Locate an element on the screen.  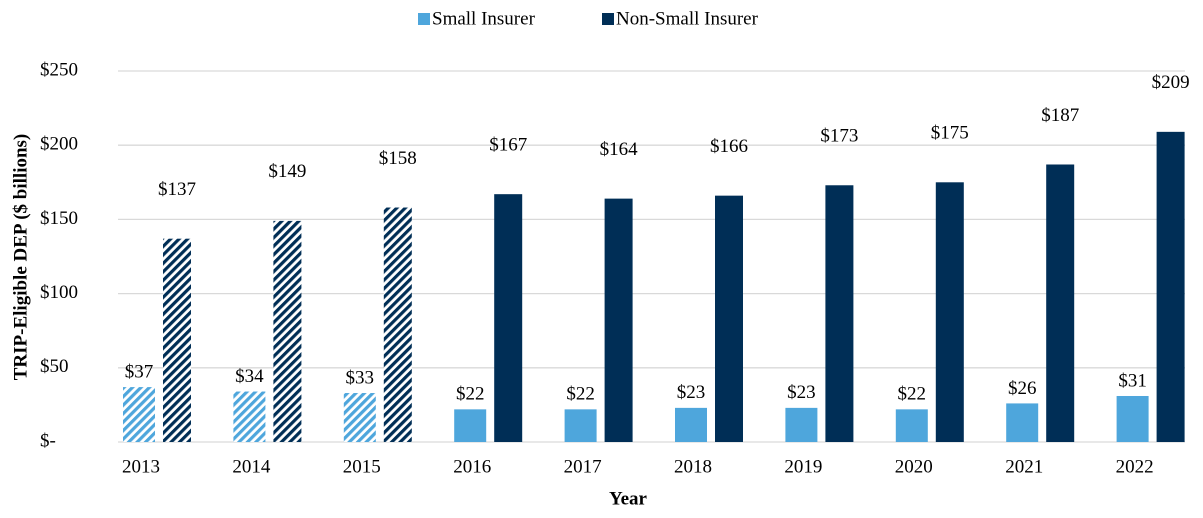
x-tick-label: 2021 is located at coordinates (1024, 466).